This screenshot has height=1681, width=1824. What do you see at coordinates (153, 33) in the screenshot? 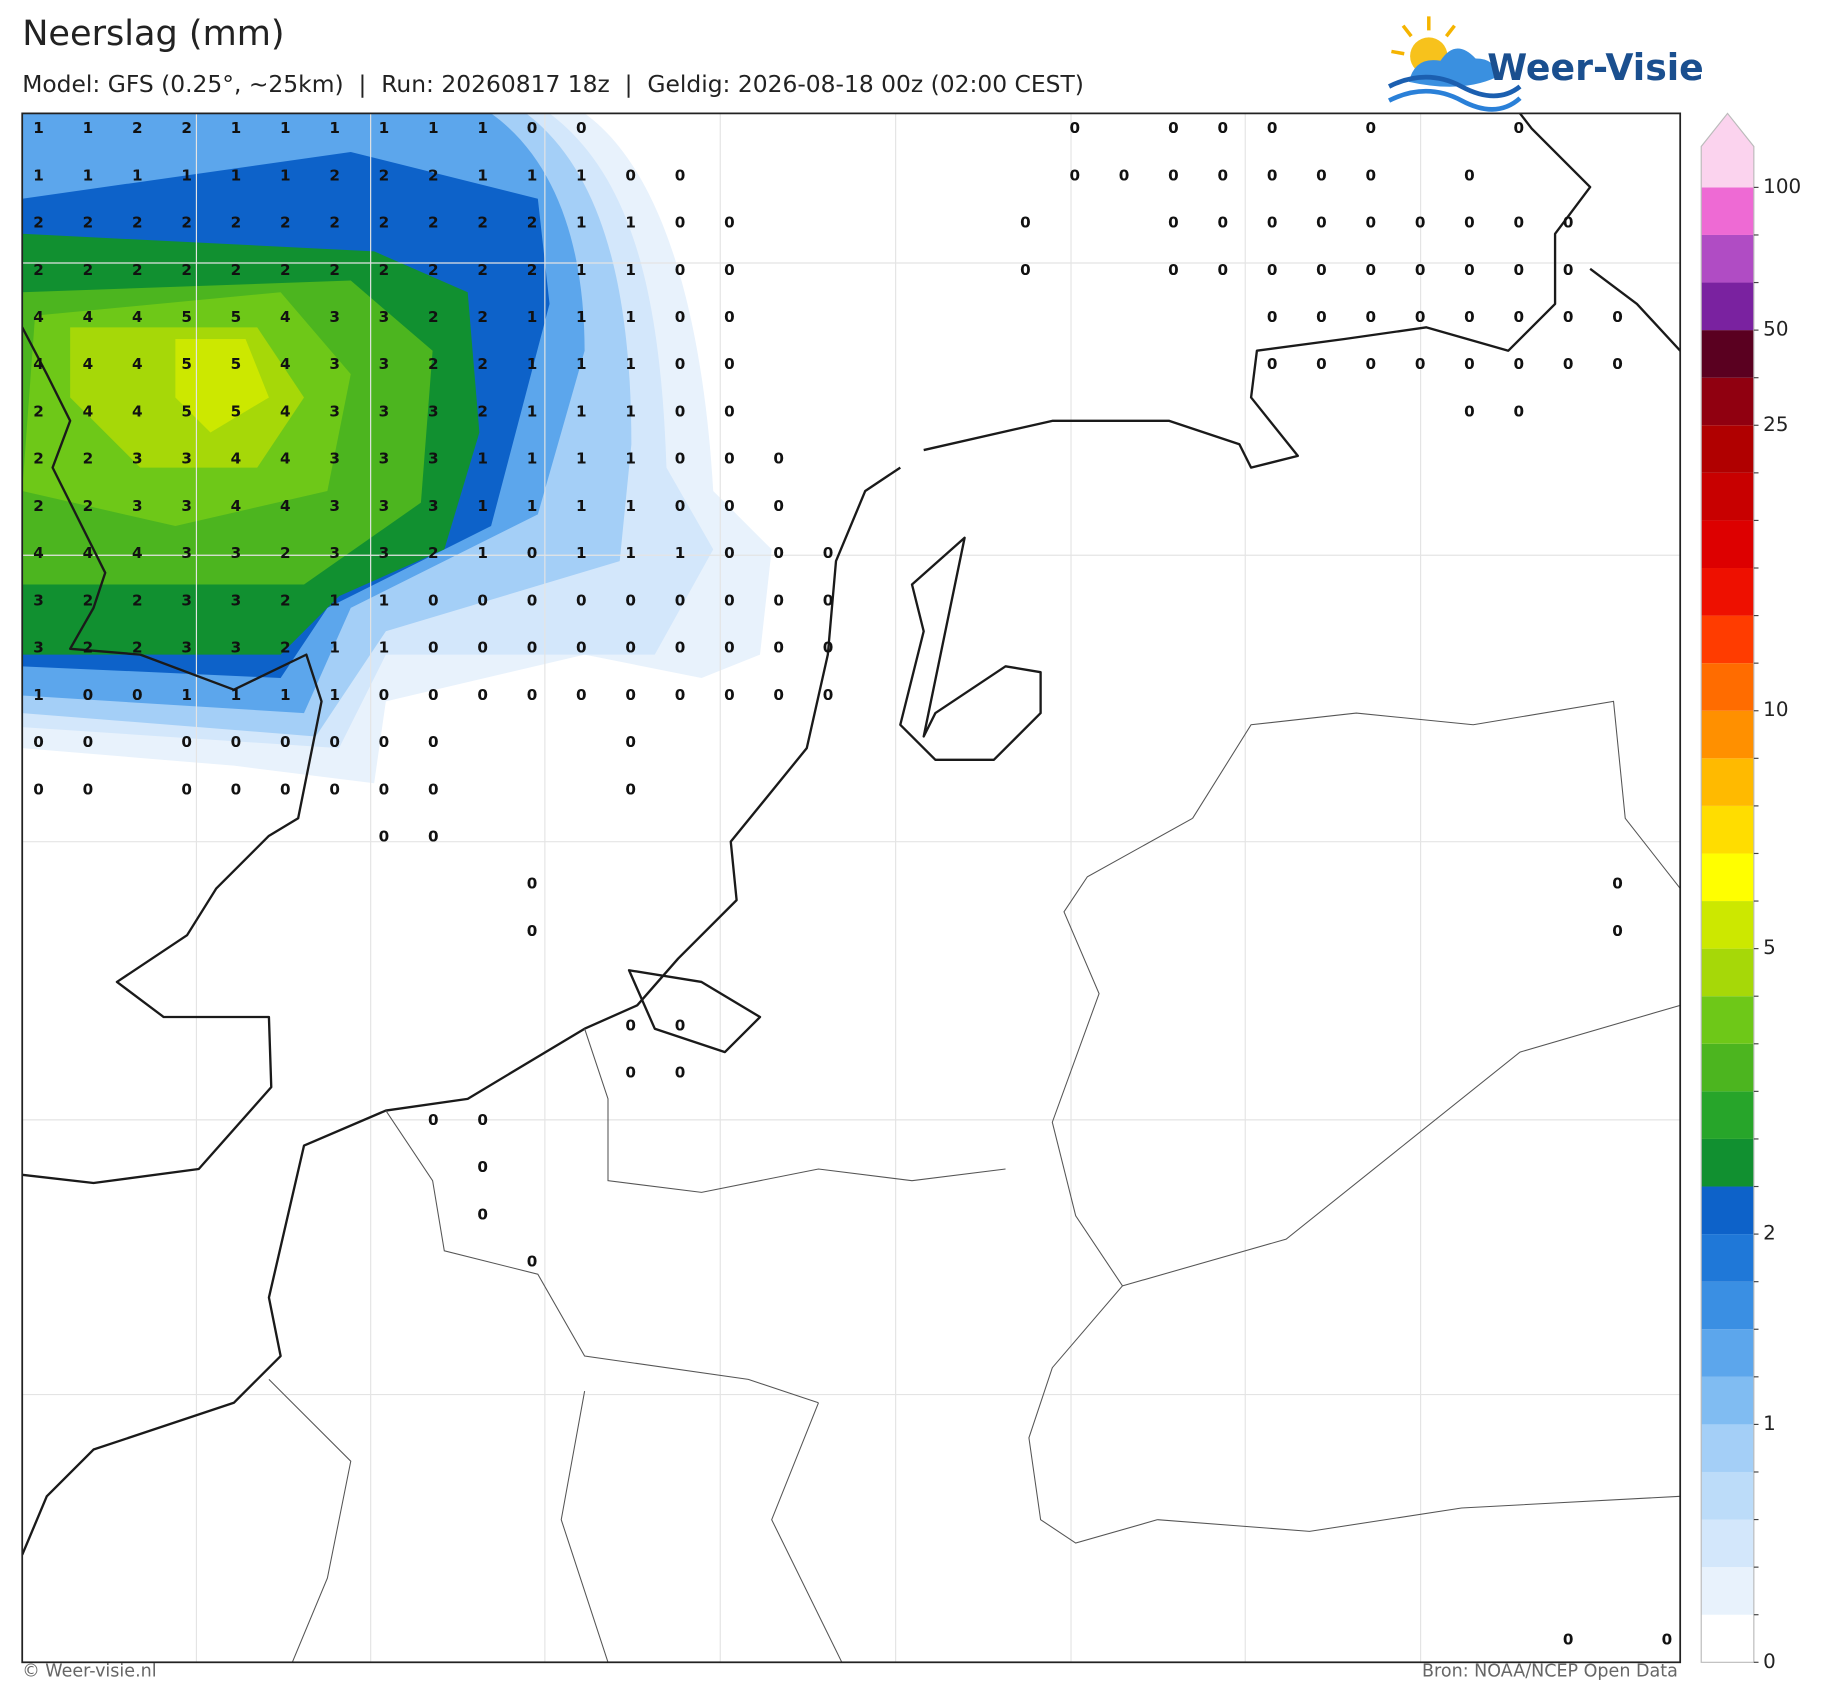
I see `title: Neerslag (mm)` at bounding box center [153, 33].